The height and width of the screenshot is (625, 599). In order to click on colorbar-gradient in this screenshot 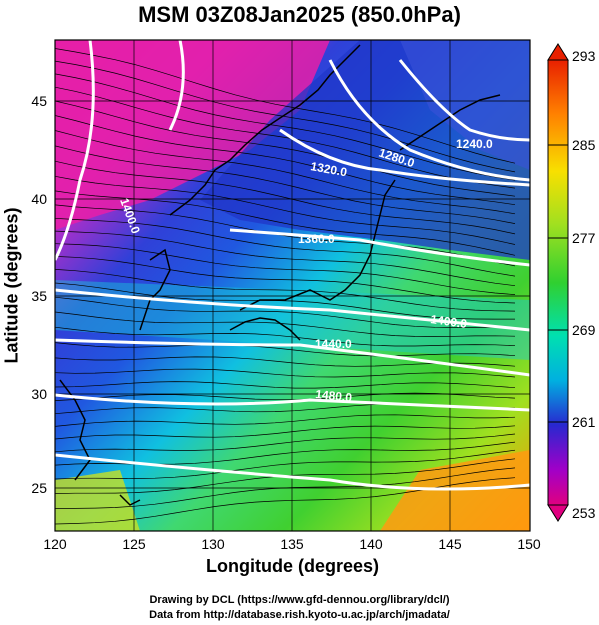, I will do `click(558, 282)`.